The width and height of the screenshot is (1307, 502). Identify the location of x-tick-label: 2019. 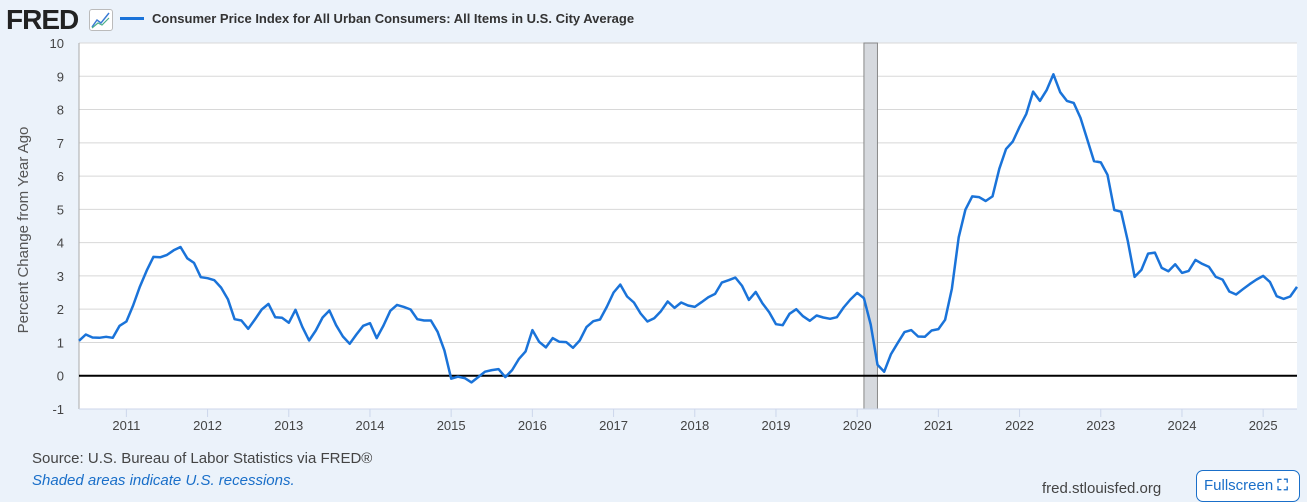
(776, 425).